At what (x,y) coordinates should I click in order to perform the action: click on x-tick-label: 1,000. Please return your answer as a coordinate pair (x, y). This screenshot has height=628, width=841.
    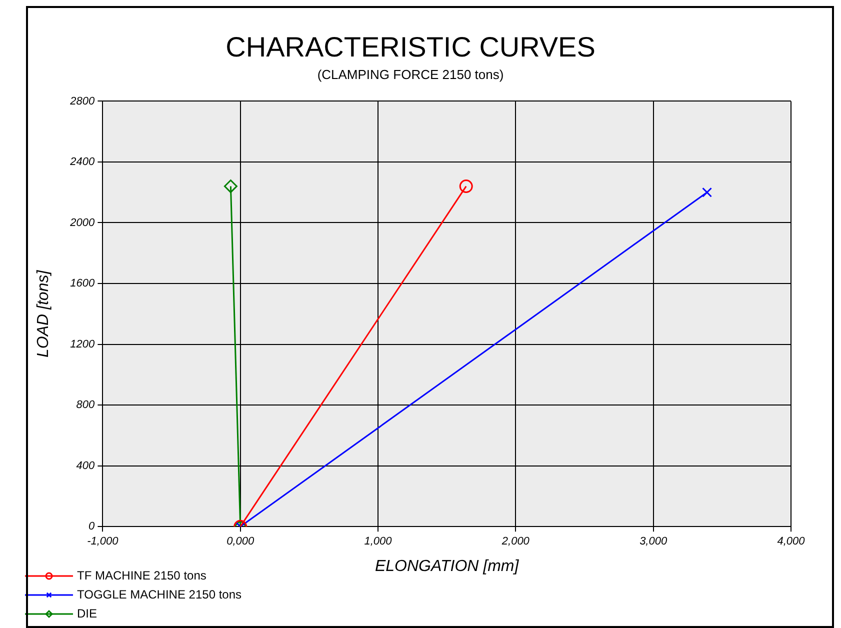
    Looking at the image, I should click on (378, 541).